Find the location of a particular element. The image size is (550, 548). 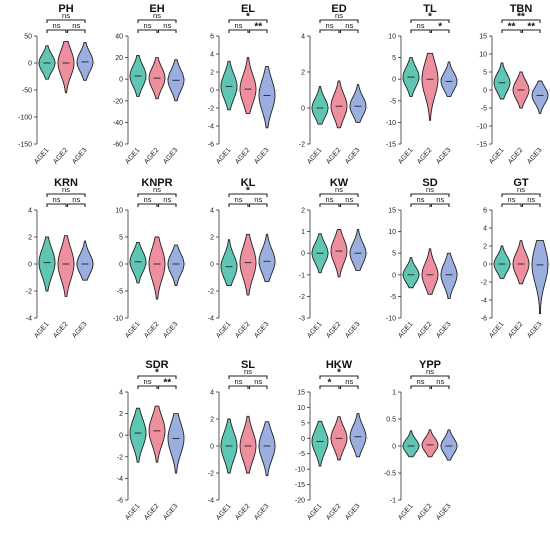

y-tick-label: 15 is located at coordinates (392, 211).